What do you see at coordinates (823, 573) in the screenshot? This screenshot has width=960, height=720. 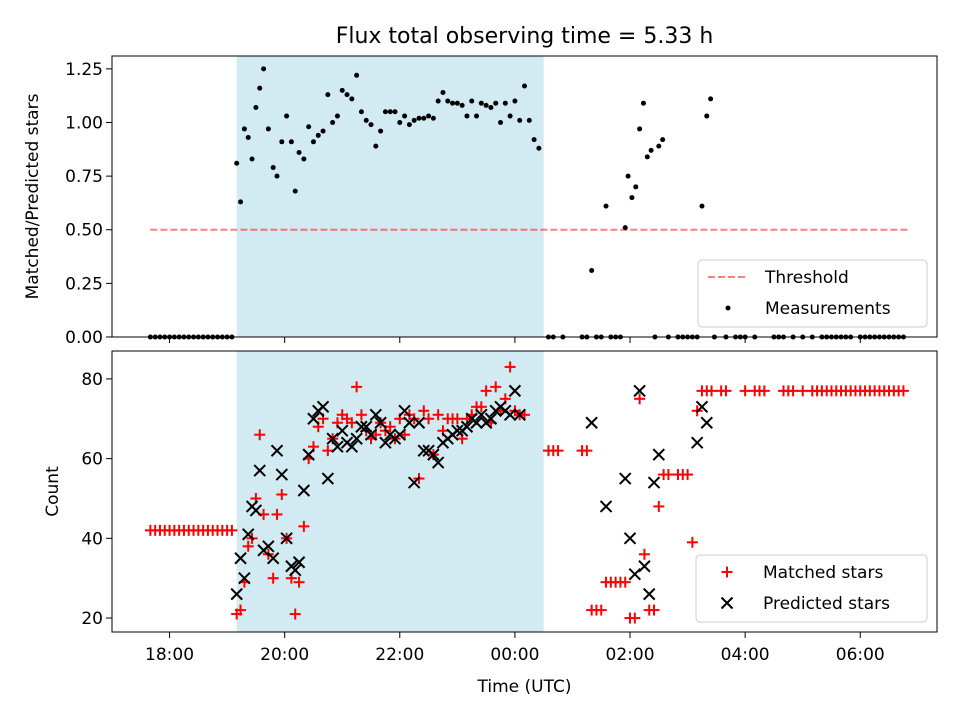 I see `legend-matched-label: Matched stars` at bounding box center [823, 573].